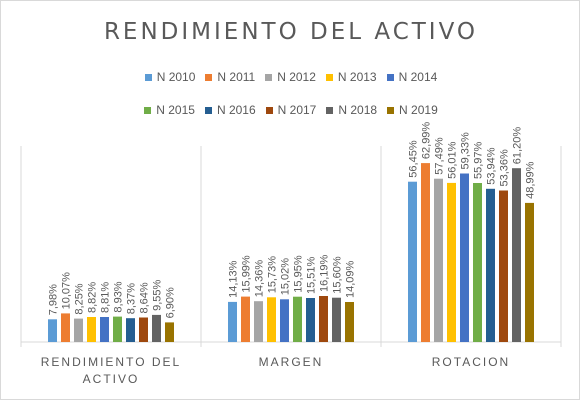  I want to click on legend-row: N 2010 N 2011 N 2012 N 2013 N 2014, so click(290, 77).